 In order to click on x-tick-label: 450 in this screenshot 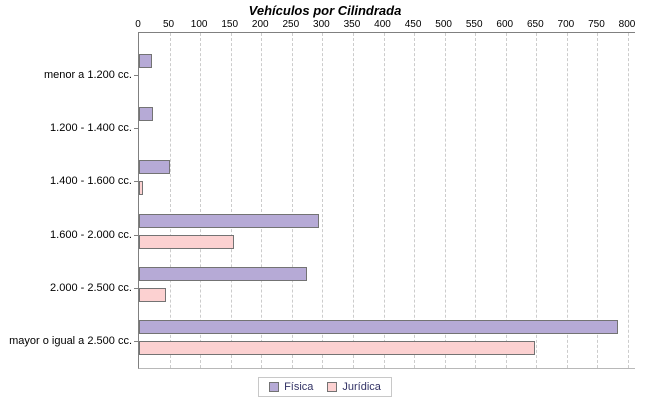, I will do `click(413, 24)`.